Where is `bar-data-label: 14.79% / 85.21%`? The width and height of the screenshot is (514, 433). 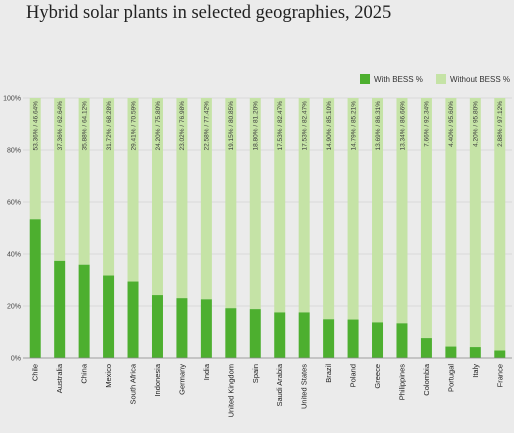 bar-data-label: 14.79% / 85.21% is located at coordinates (353, 126).